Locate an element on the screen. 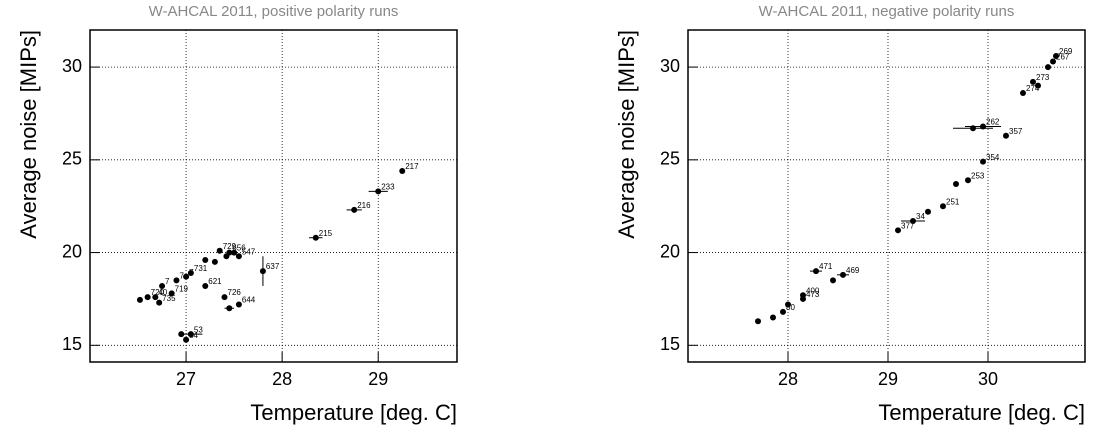  point-label: 720 is located at coordinates (158, 292).